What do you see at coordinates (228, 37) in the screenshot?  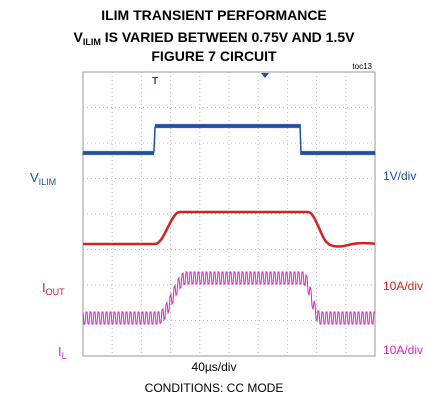 I see `title-rest: IS VARIED BETWEEN 0.75V AND 1.5V` at bounding box center [228, 37].